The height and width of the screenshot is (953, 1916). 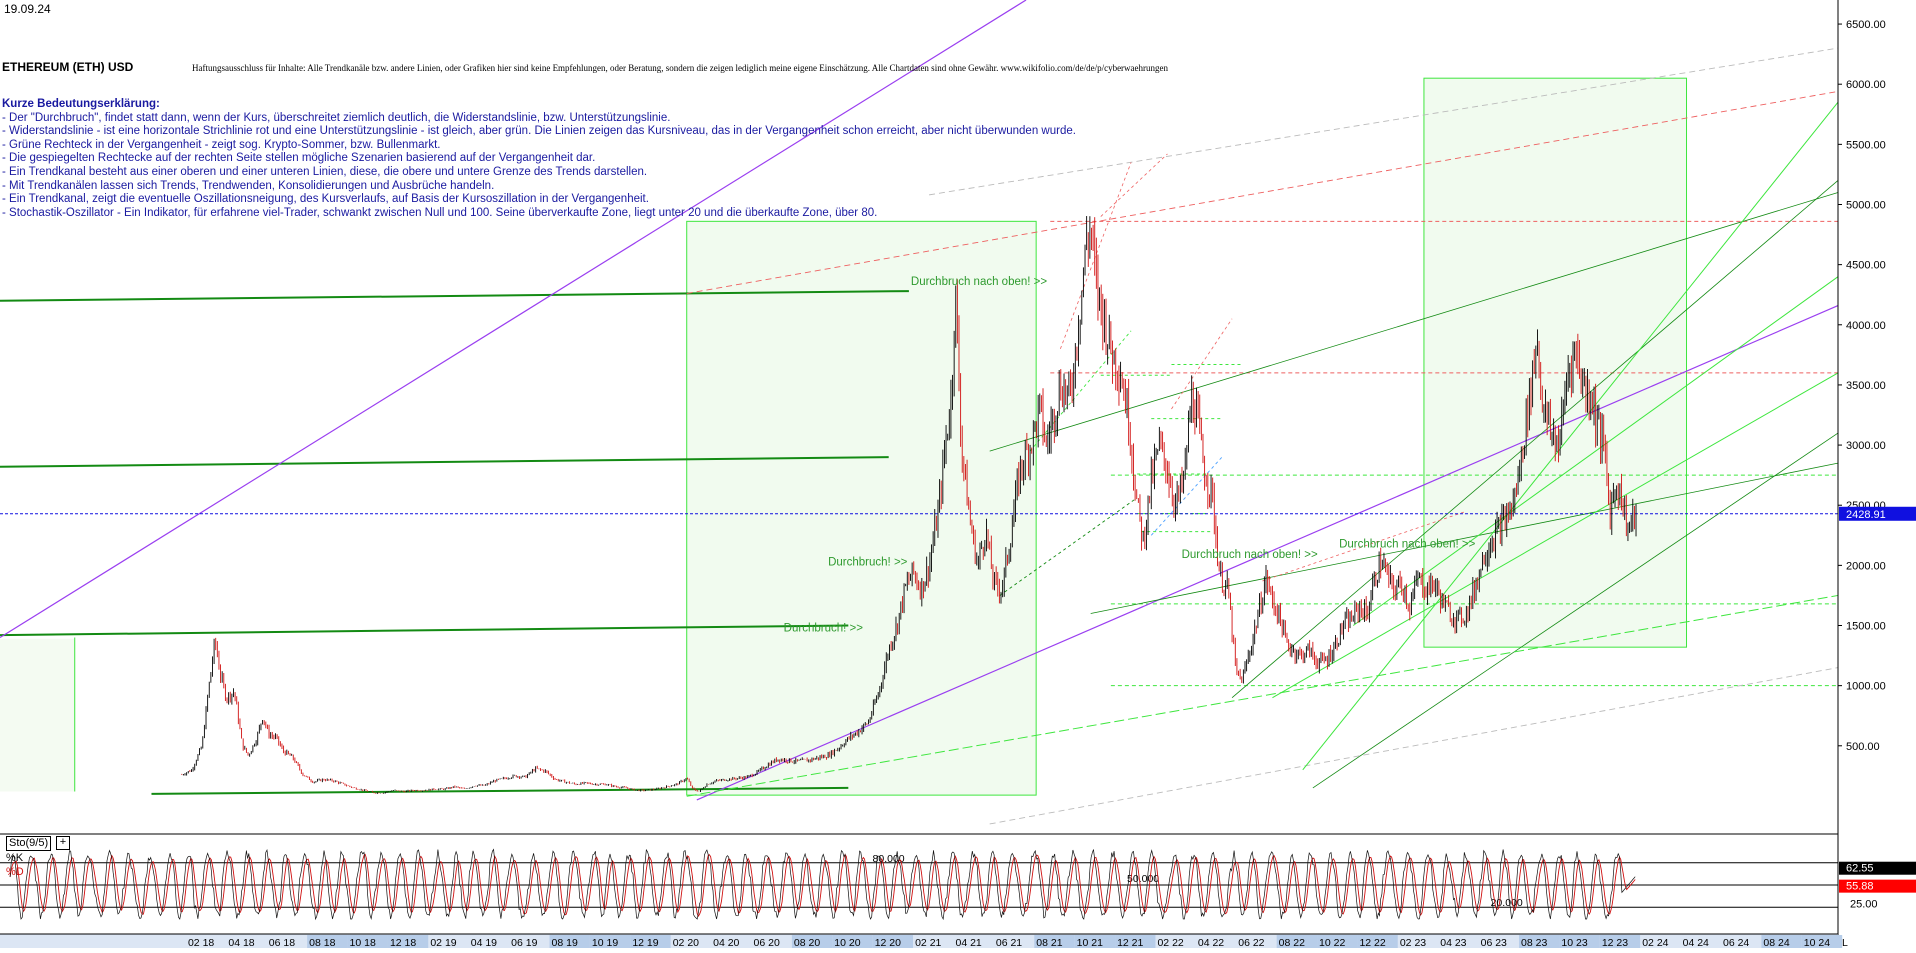 I want to click on x-tick-label: 04 18, so click(x=241, y=942).